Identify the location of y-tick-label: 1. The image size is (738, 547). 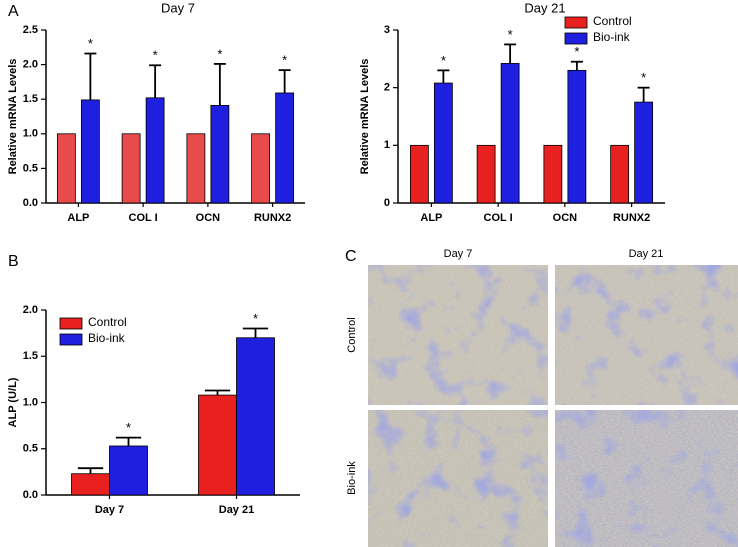
(387, 145).